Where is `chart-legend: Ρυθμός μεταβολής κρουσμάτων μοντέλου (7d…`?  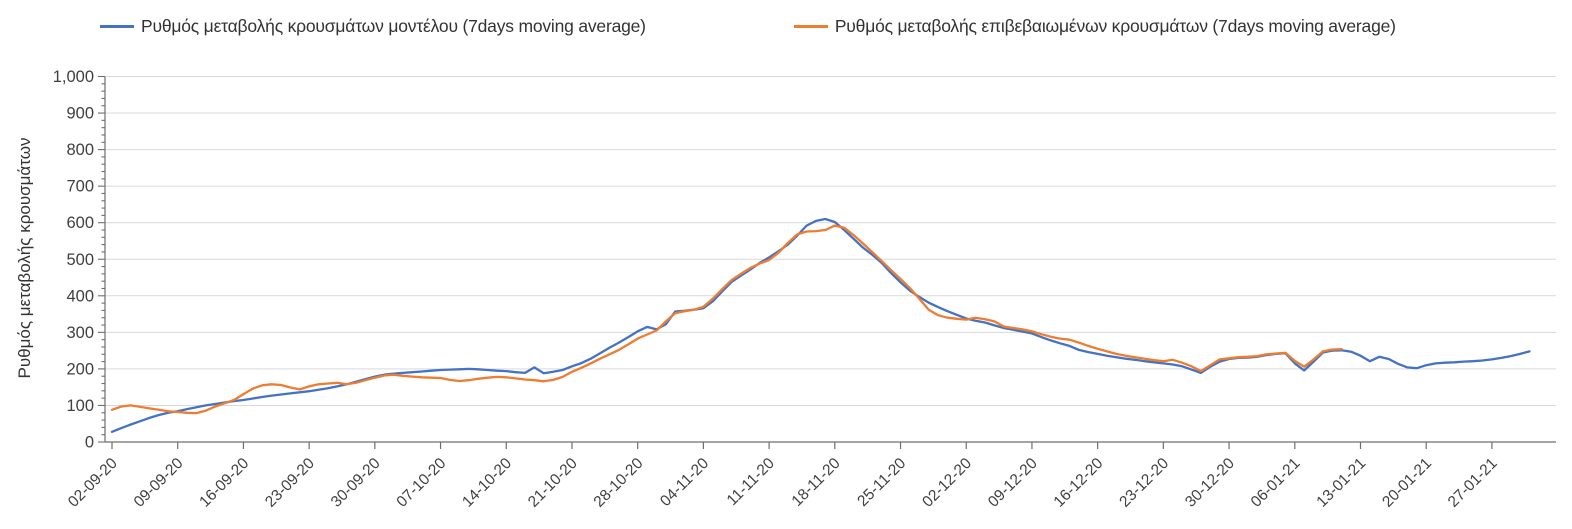
chart-legend: Ρυθμός μεταβολής κρουσμάτων μοντέλου (7d… is located at coordinates (748, 26).